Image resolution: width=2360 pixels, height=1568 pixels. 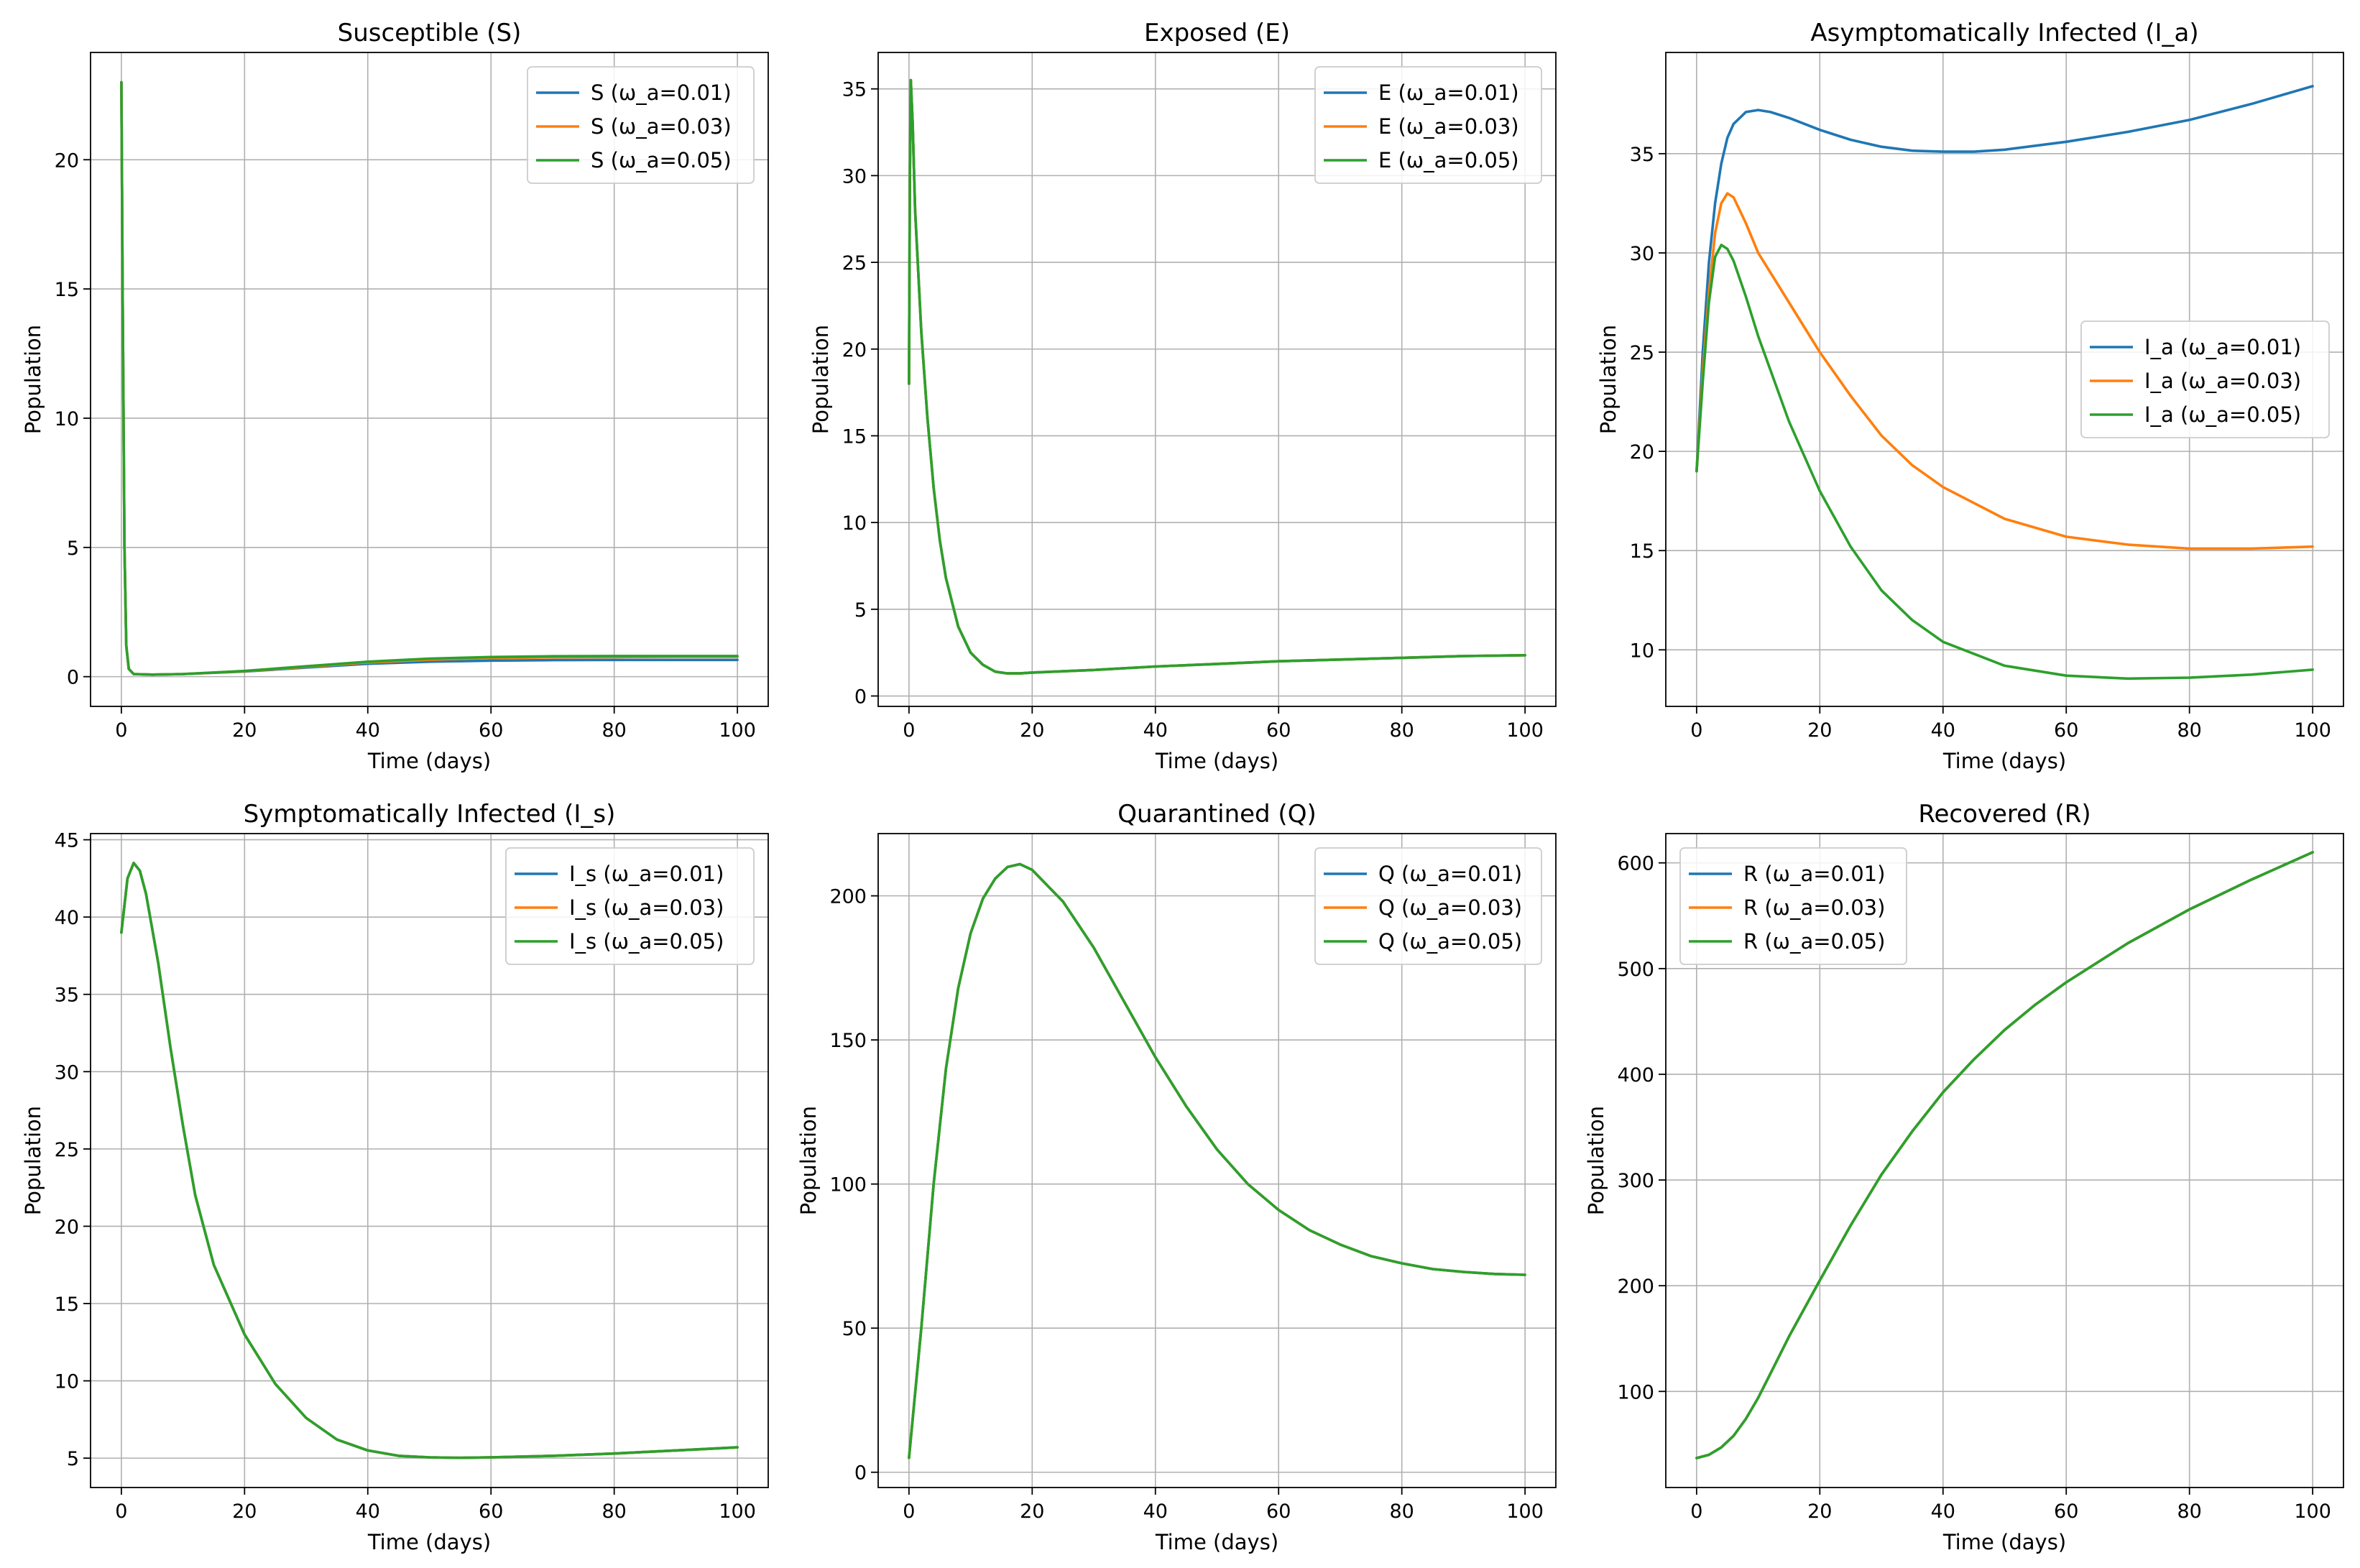 What do you see at coordinates (1635, 1287) in the screenshot?
I see `y-tick-label: 200` at bounding box center [1635, 1287].